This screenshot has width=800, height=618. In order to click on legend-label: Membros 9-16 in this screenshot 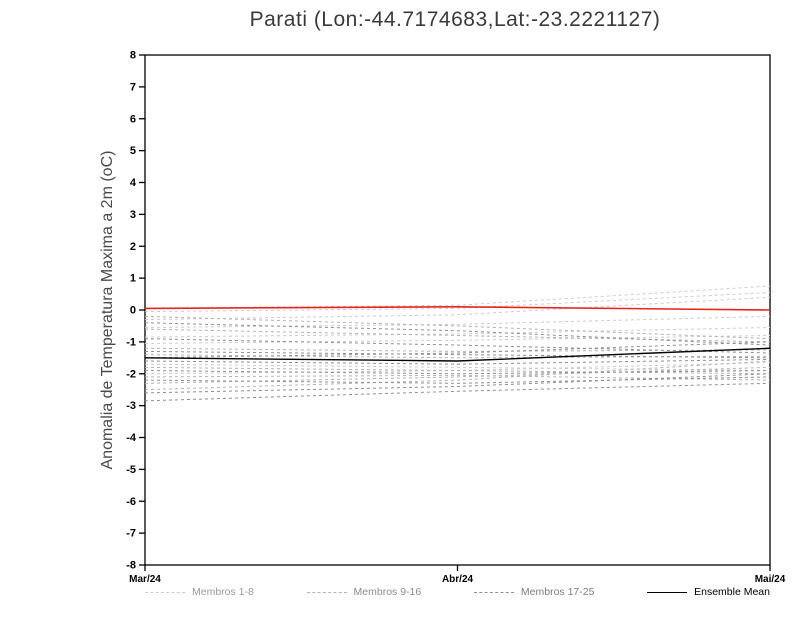, I will do `click(387, 592)`.